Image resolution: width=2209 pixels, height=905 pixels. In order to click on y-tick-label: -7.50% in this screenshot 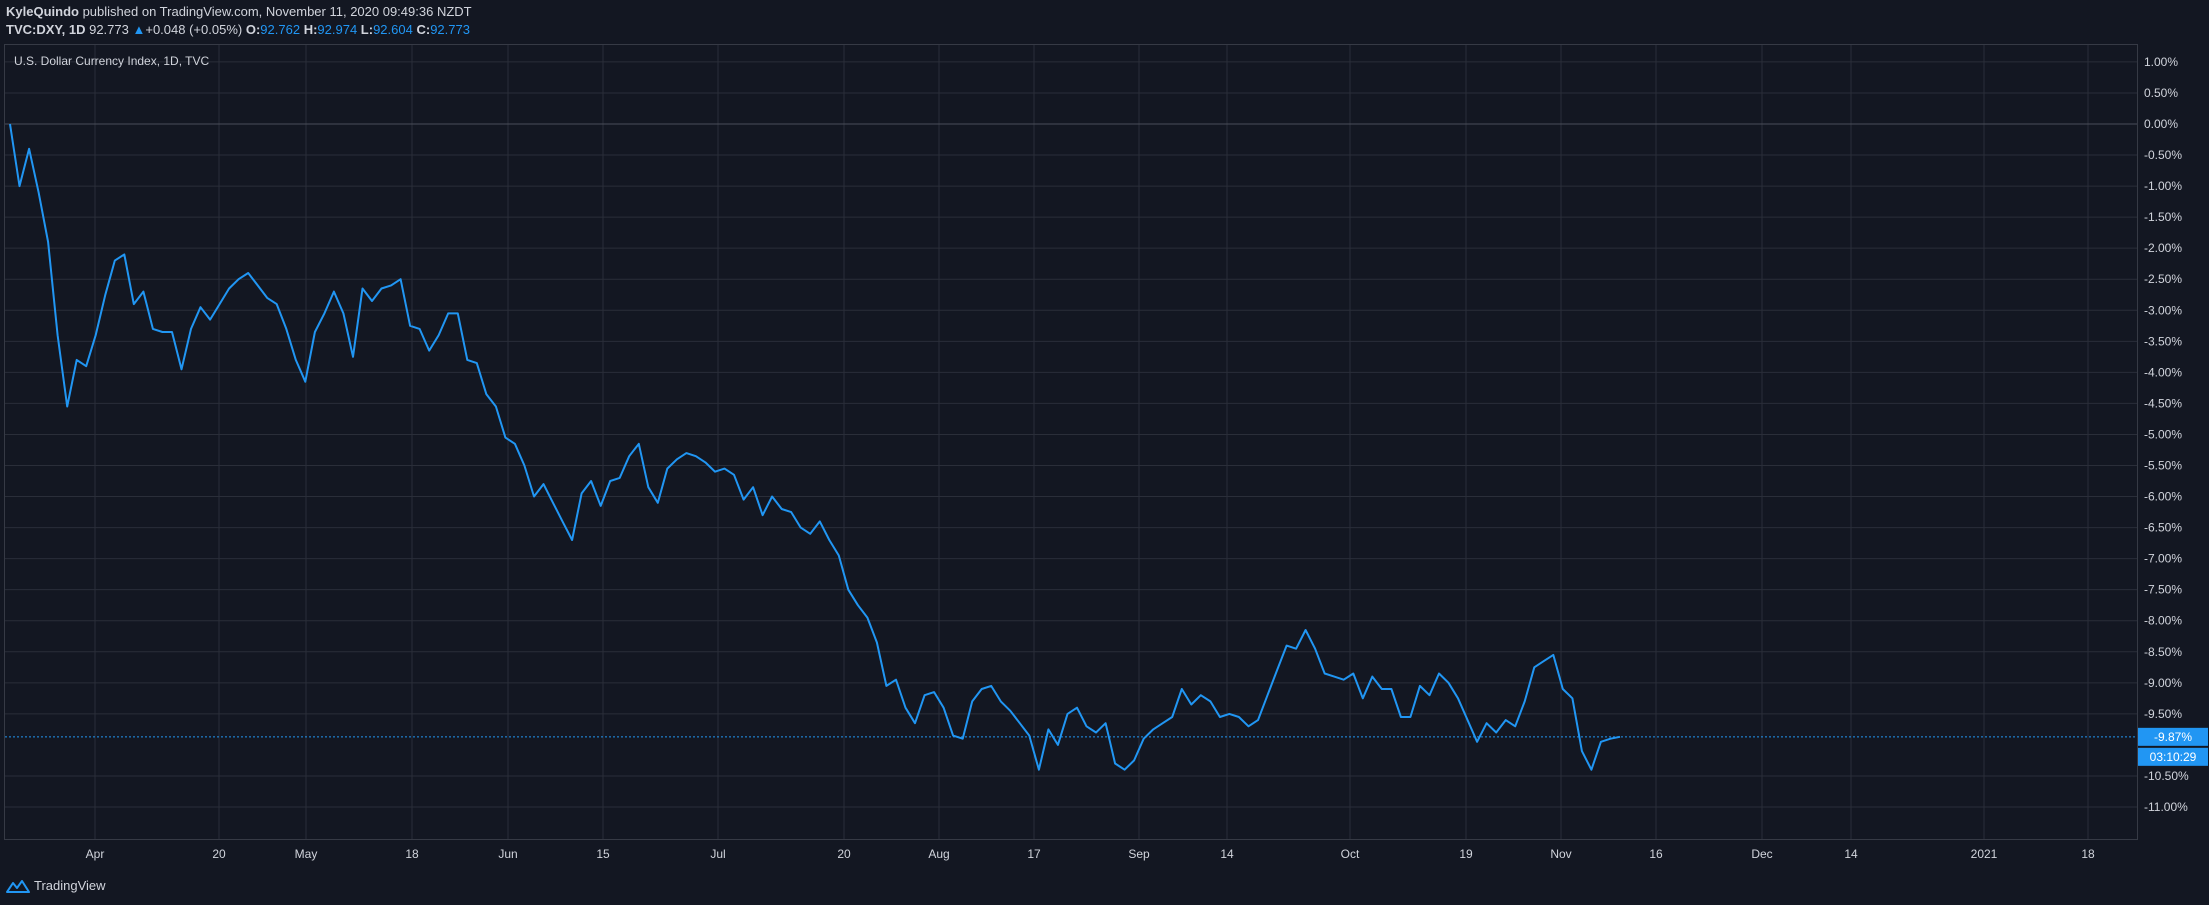, I will do `click(2163, 590)`.